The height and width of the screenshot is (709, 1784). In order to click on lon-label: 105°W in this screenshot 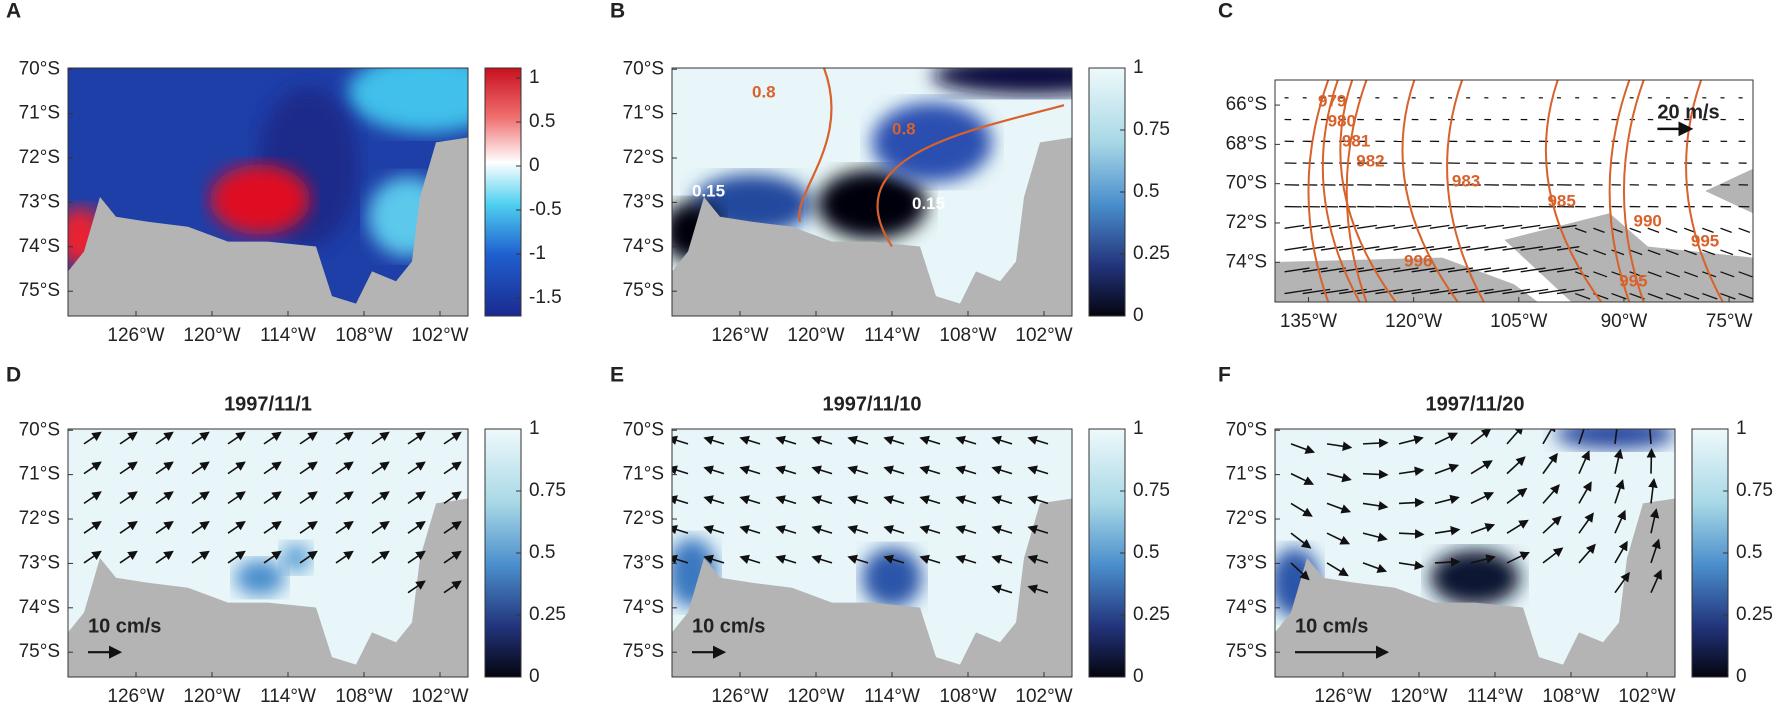, I will do `click(1518, 321)`.